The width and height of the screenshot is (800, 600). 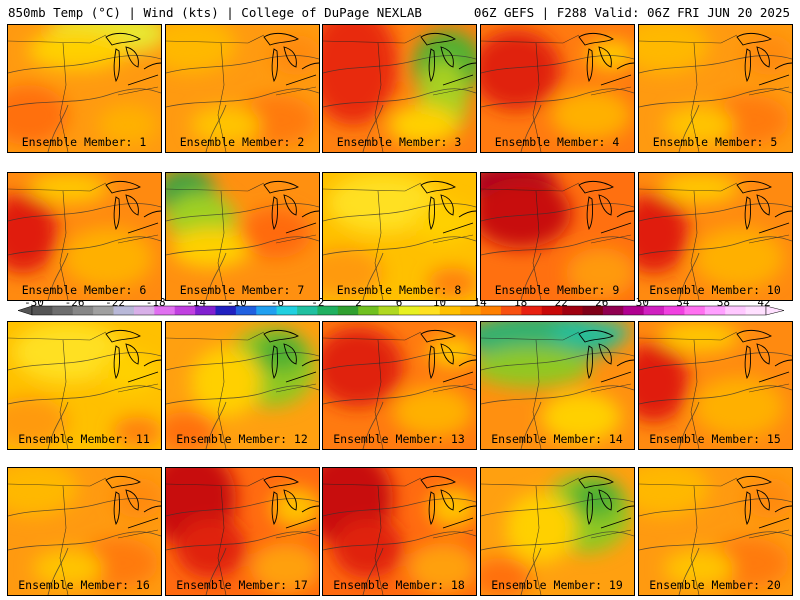 I want to click on ensemble-member-label: Ensemble Member: 3, so click(x=399, y=142).